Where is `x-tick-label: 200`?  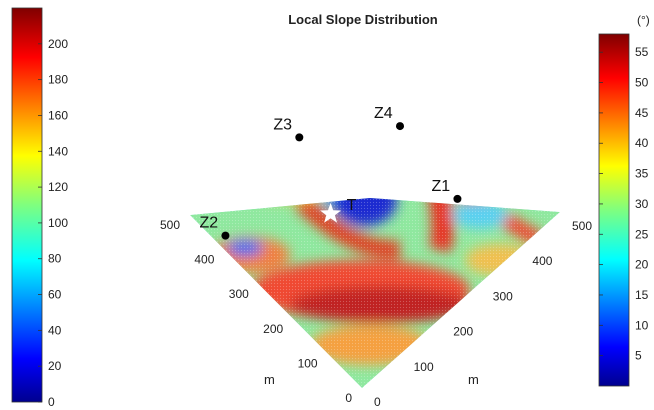
x-tick-label: 200 is located at coordinates (463, 332).